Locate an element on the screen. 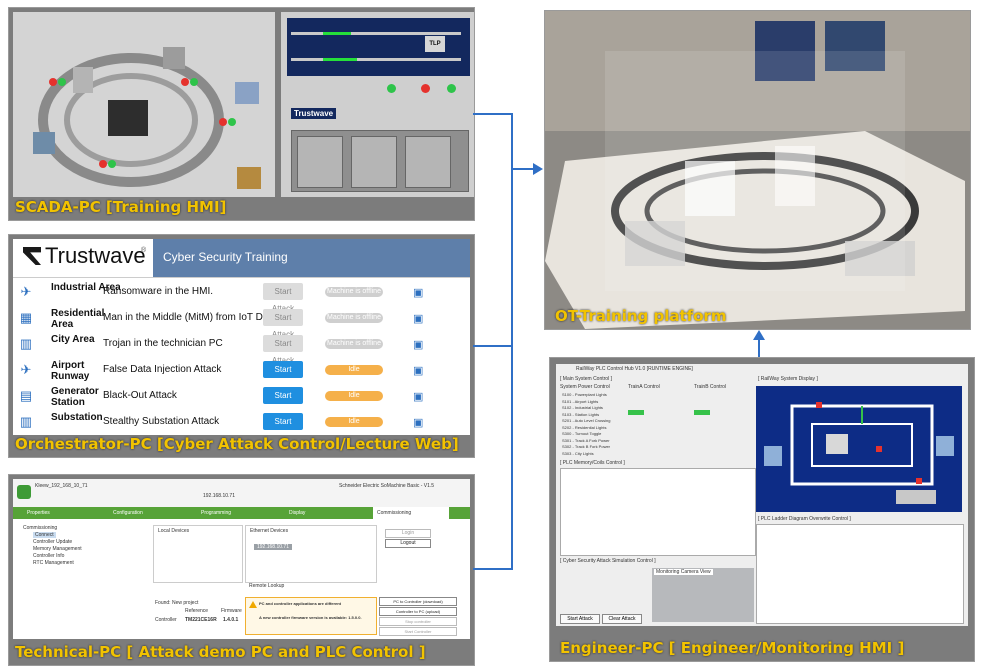 This screenshot has height=669, width=991. scada-caption: SCADA-PC [Training HMI] is located at coordinates (121, 207).